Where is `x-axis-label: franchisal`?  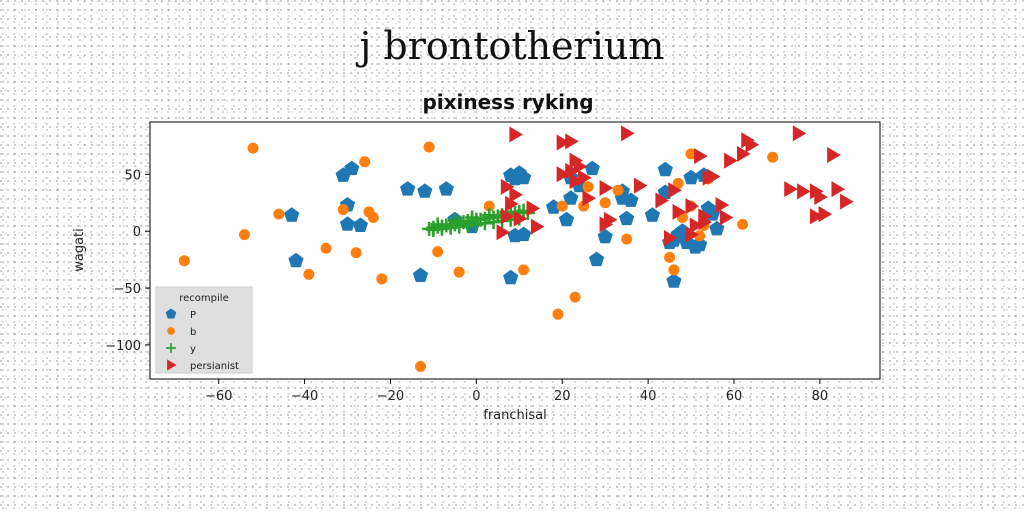
x-axis-label: franchisal is located at coordinates (514, 415).